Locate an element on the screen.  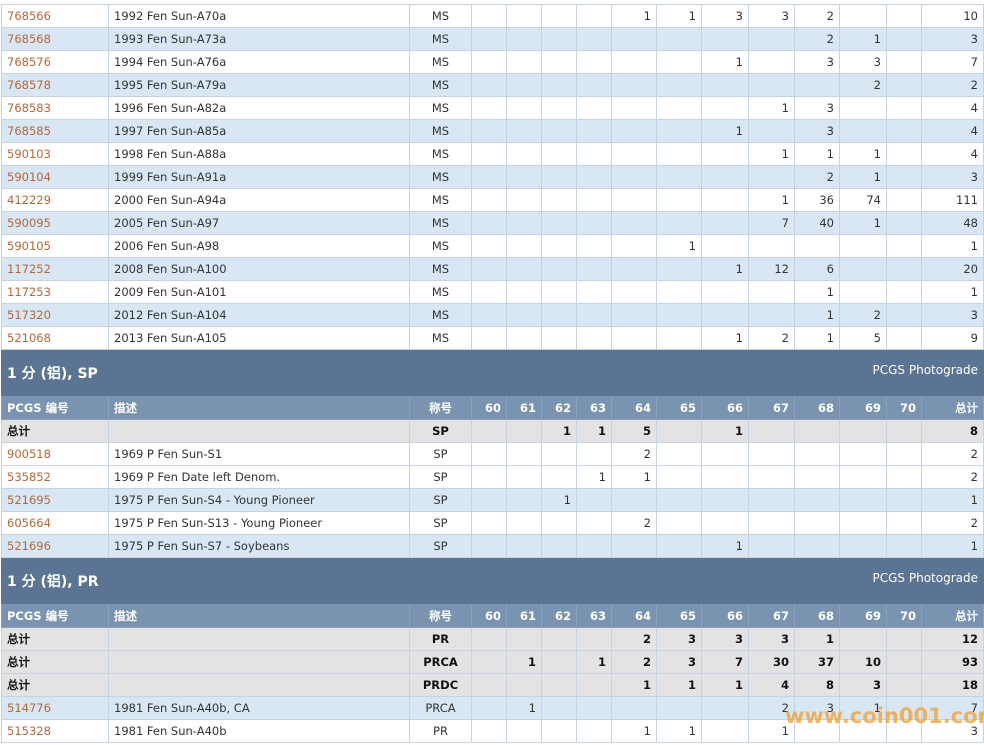
pcgs-number: 412229 is located at coordinates (29, 200).